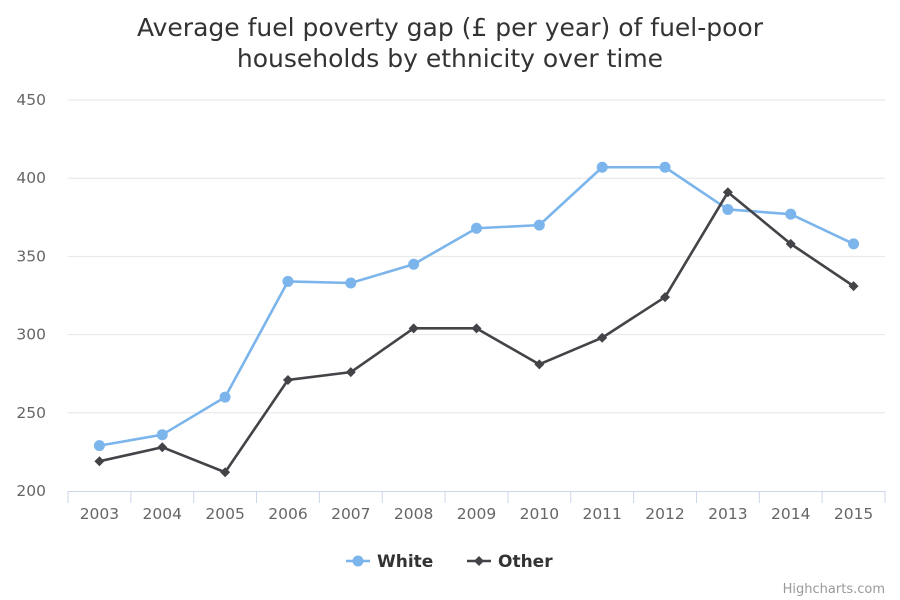 The width and height of the screenshot is (900, 600). What do you see at coordinates (479, 561) in the screenshot?
I see `legend-marker-other` at bounding box center [479, 561].